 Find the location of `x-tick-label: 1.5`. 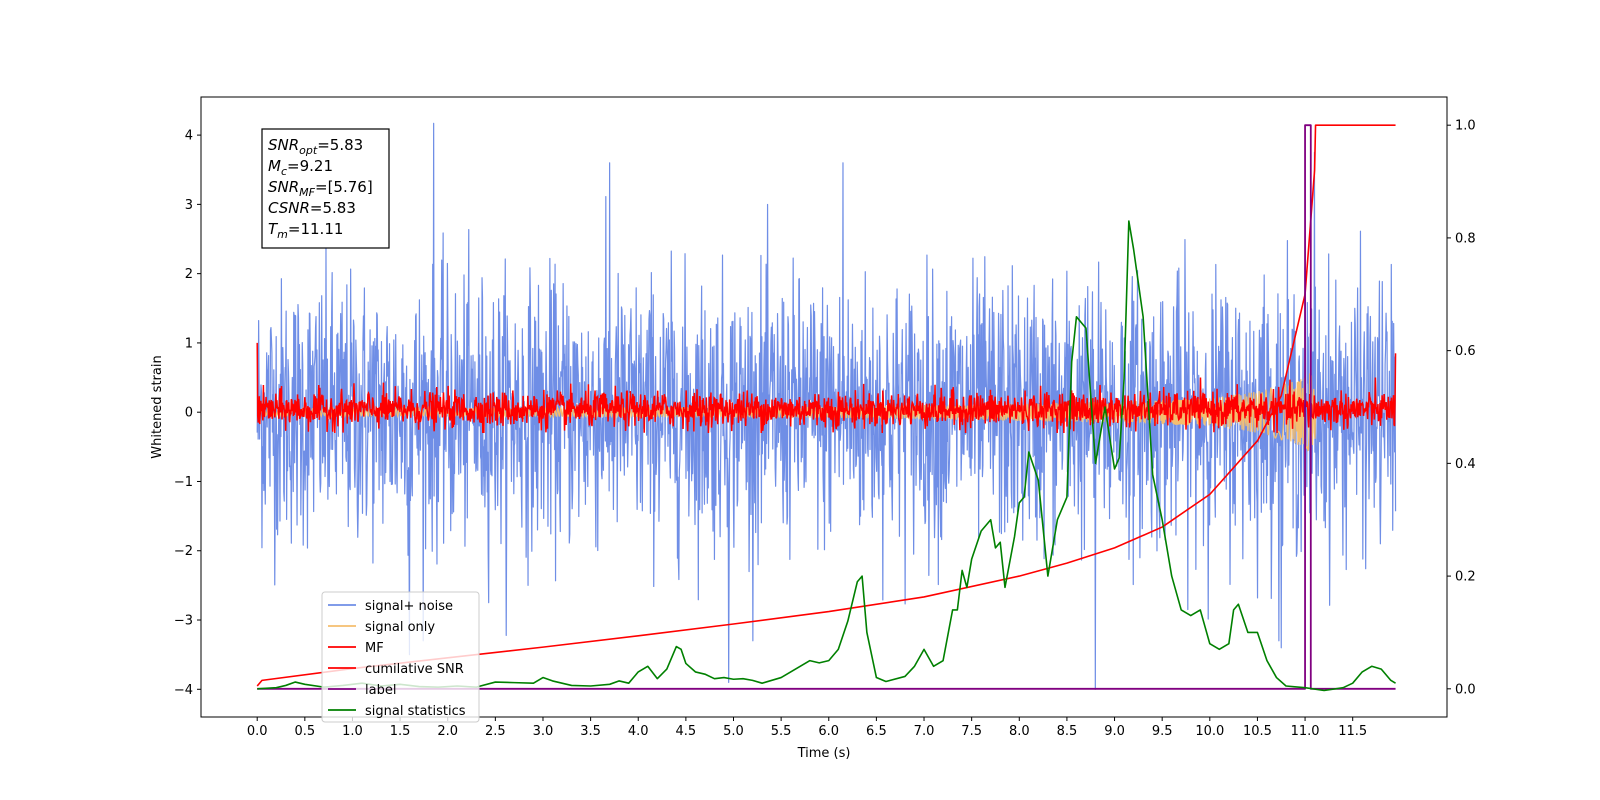

x-tick-label: 1.5 is located at coordinates (400, 731).